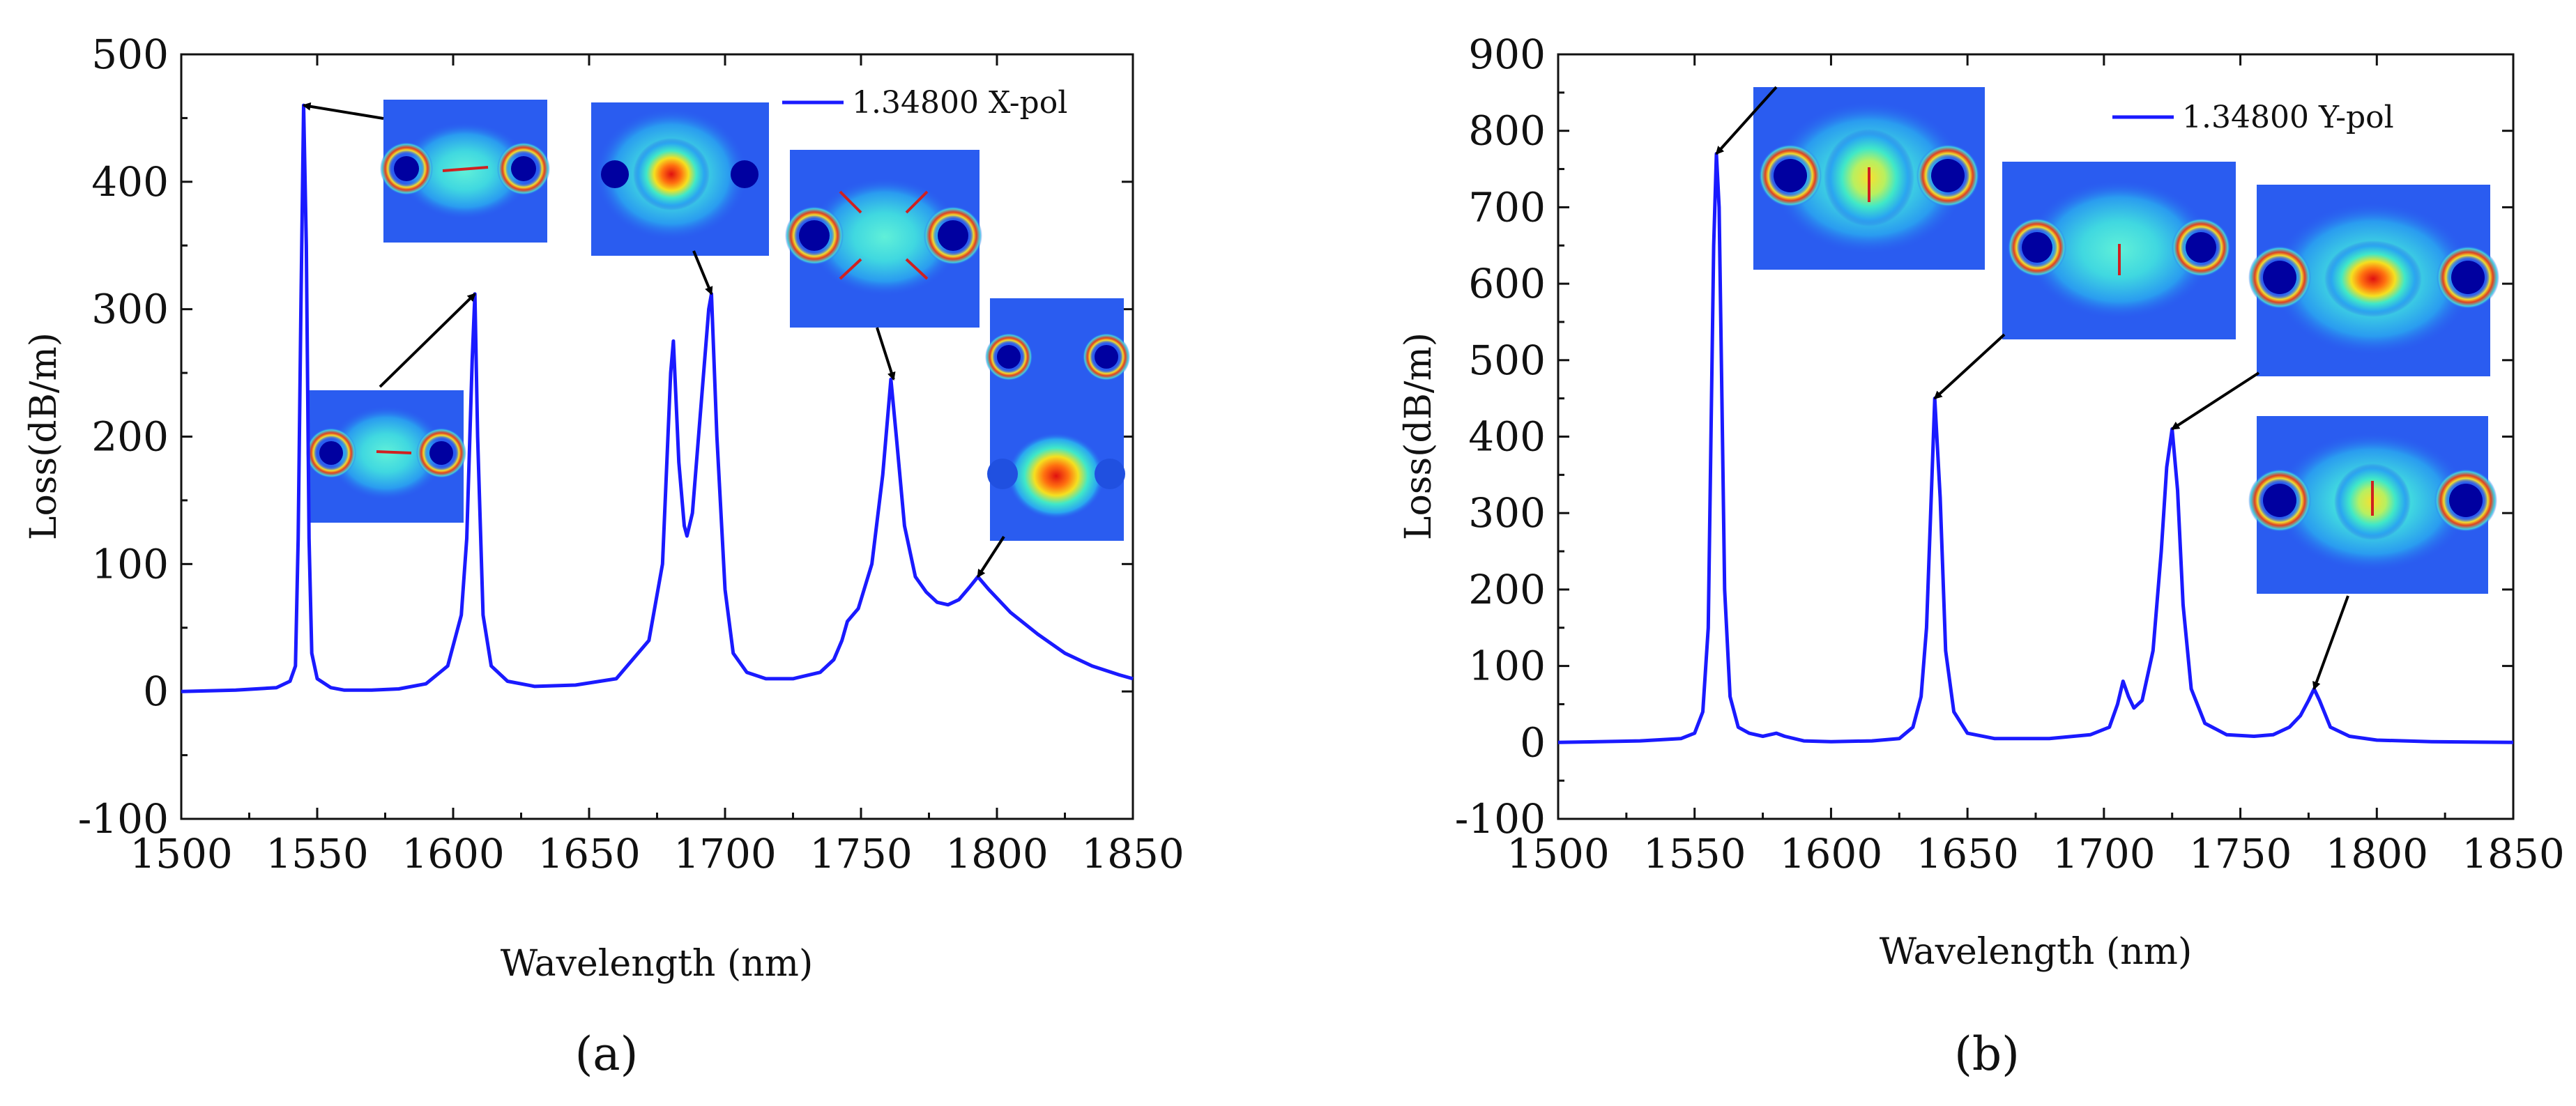  Describe the element at coordinates (607, 1054) in the screenshot. I see `panel-label: (a)` at that location.